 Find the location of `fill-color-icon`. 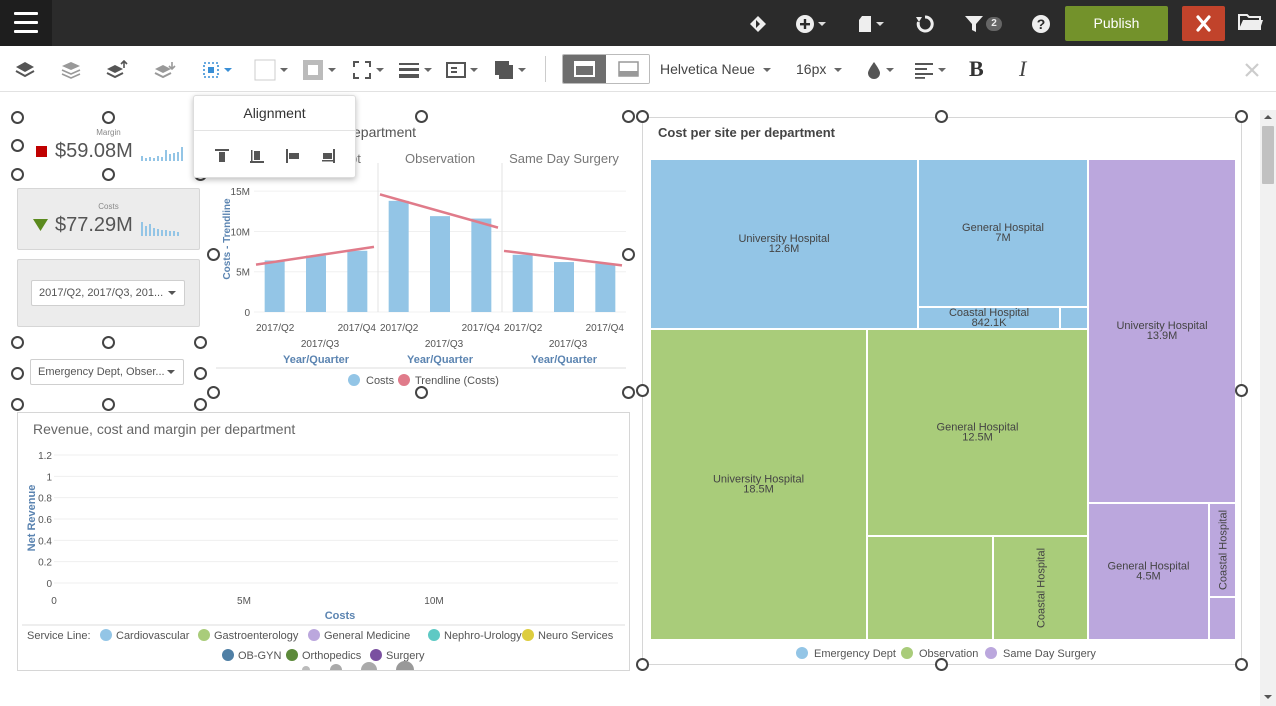

fill-color-icon is located at coordinates (271, 69).